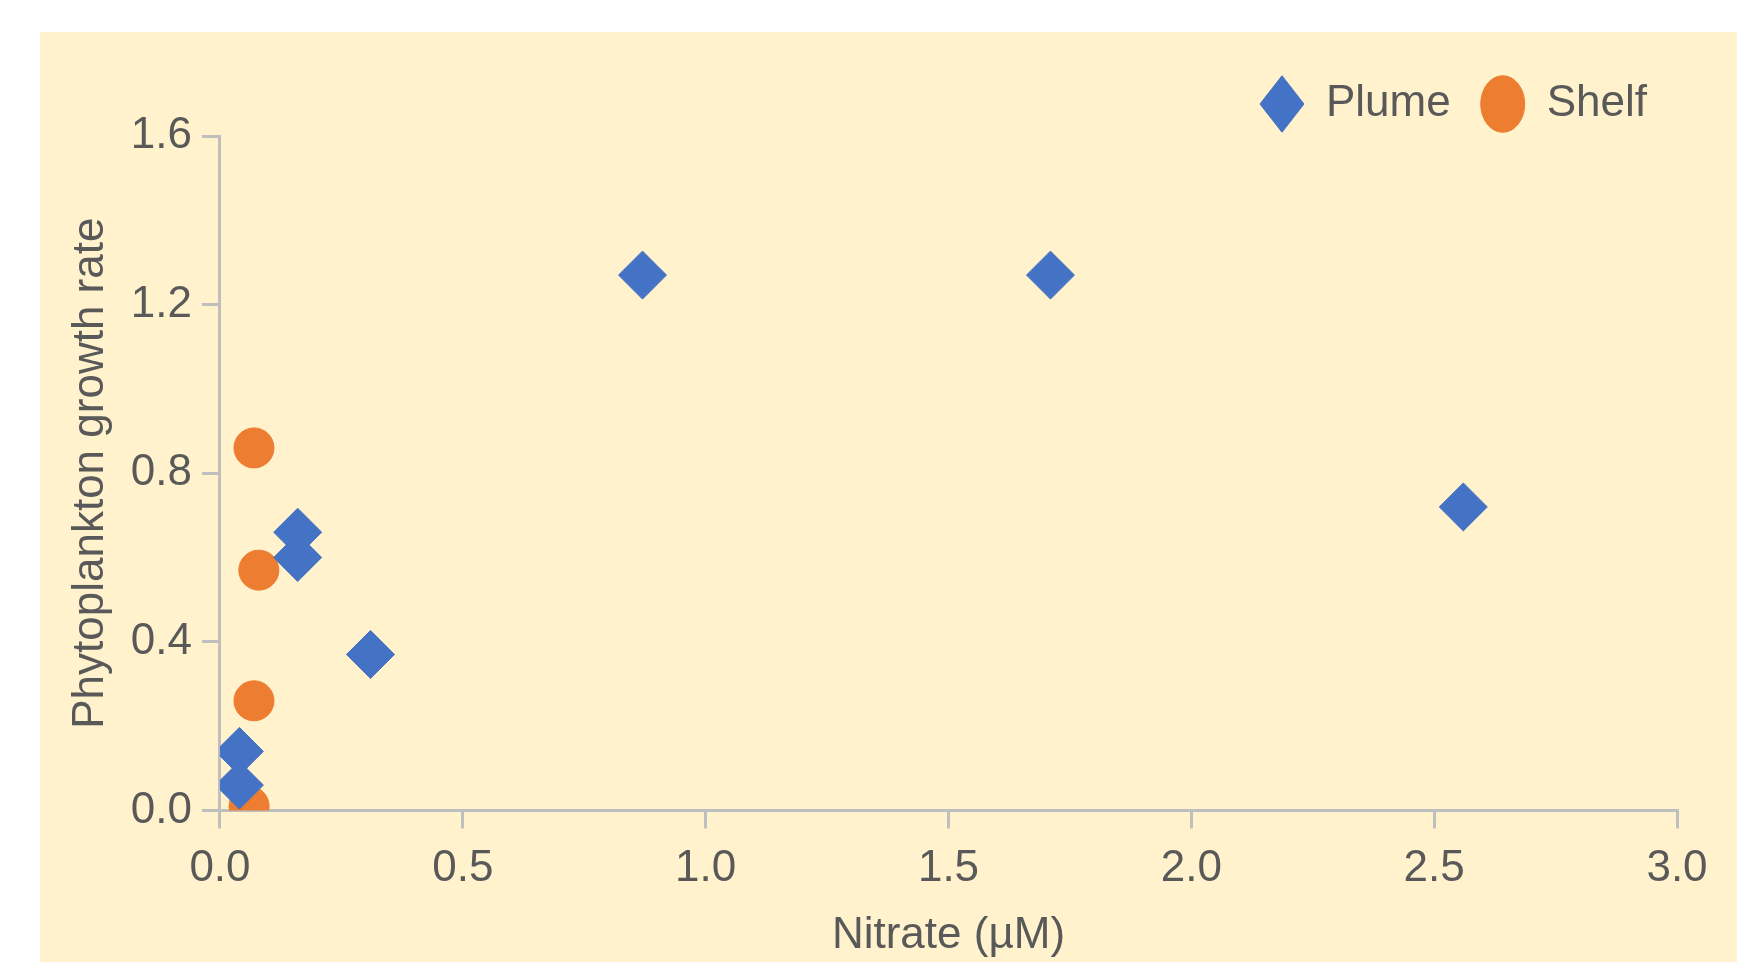 Image resolution: width=1745 pixels, height=978 pixels. I want to click on legend-label: Shelf, so click(1597, 101).